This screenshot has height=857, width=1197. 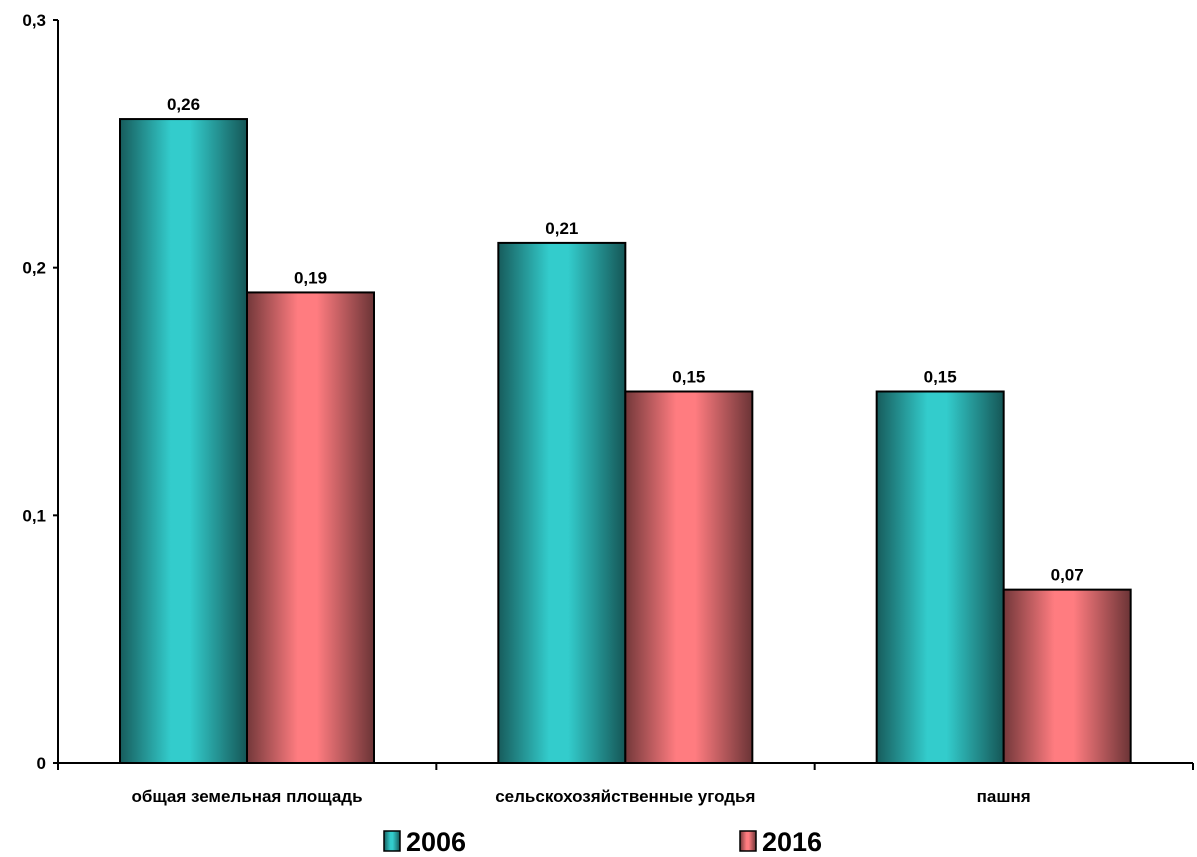 I want to click on data-label-2016-1: 0,19, so click(x=310, y=277).